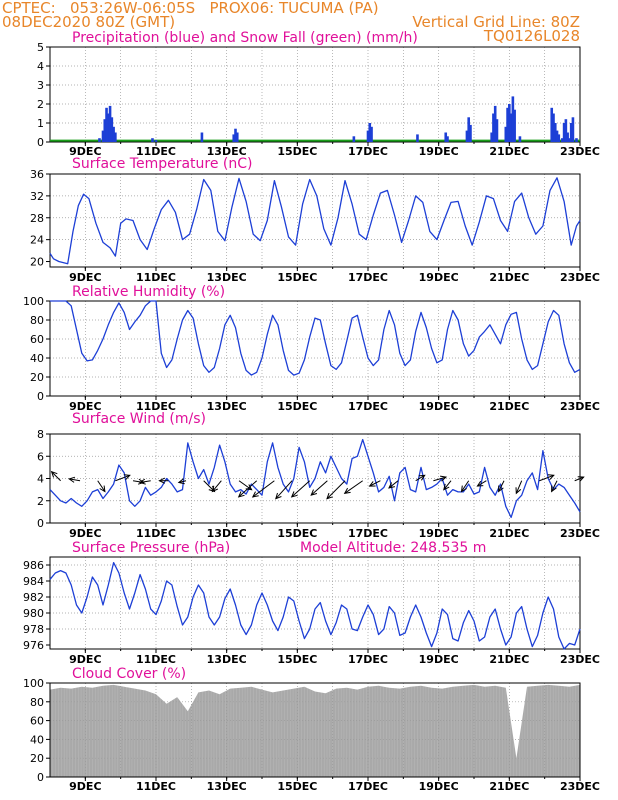  Describe the element at coordinates (37, 721) in the screenshot. I see `y-tick-label: 60` at that location.